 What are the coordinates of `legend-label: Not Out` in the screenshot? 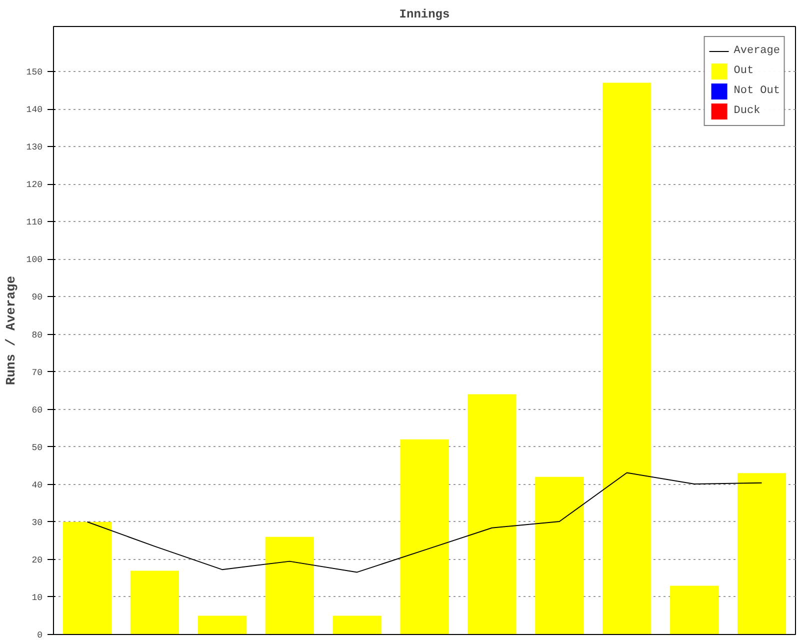 It's located at (757, 91).